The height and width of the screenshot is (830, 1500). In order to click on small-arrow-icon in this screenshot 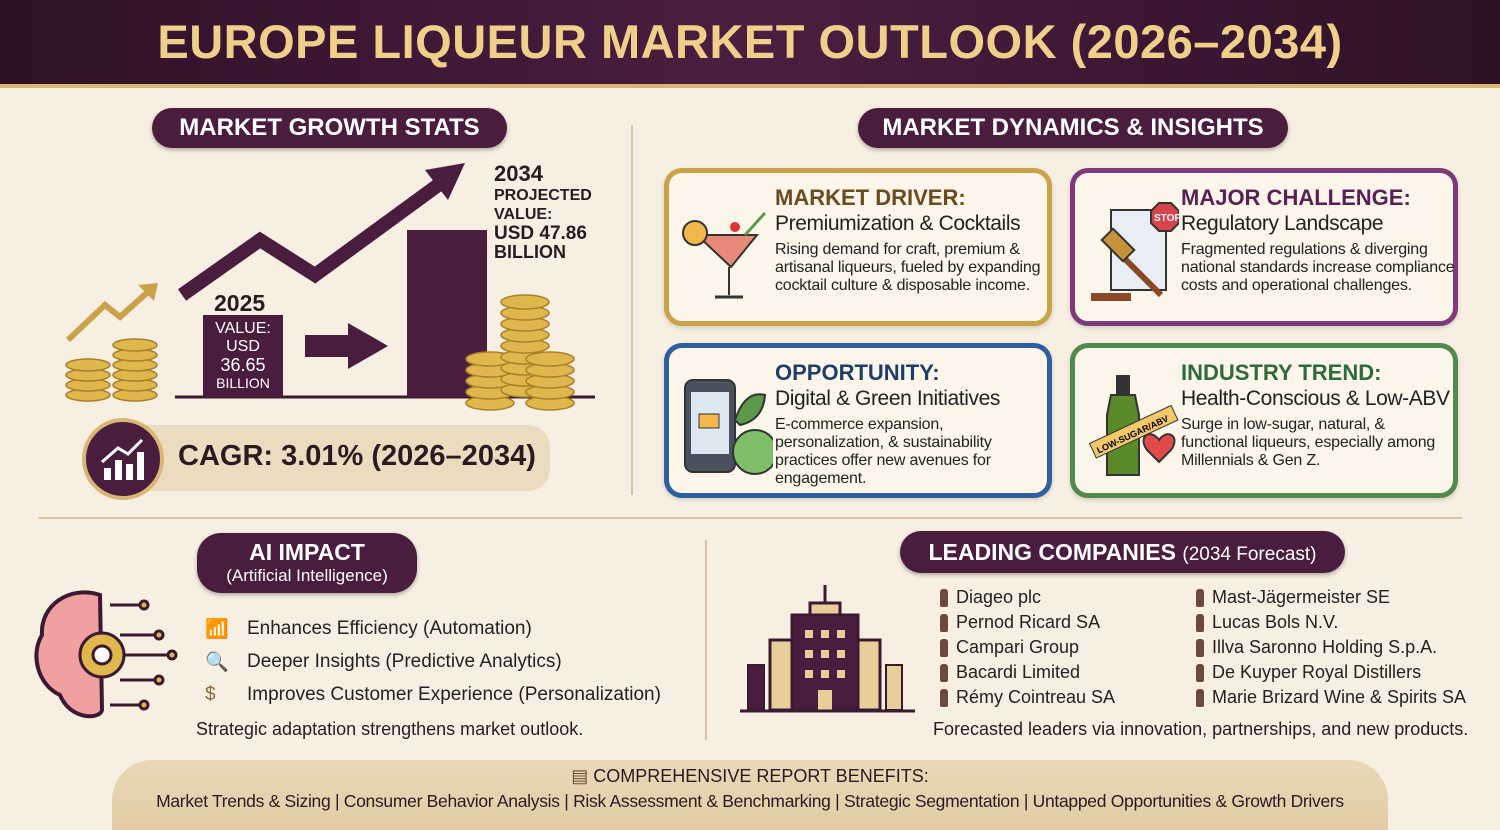, I will do `click(111, 313)`.